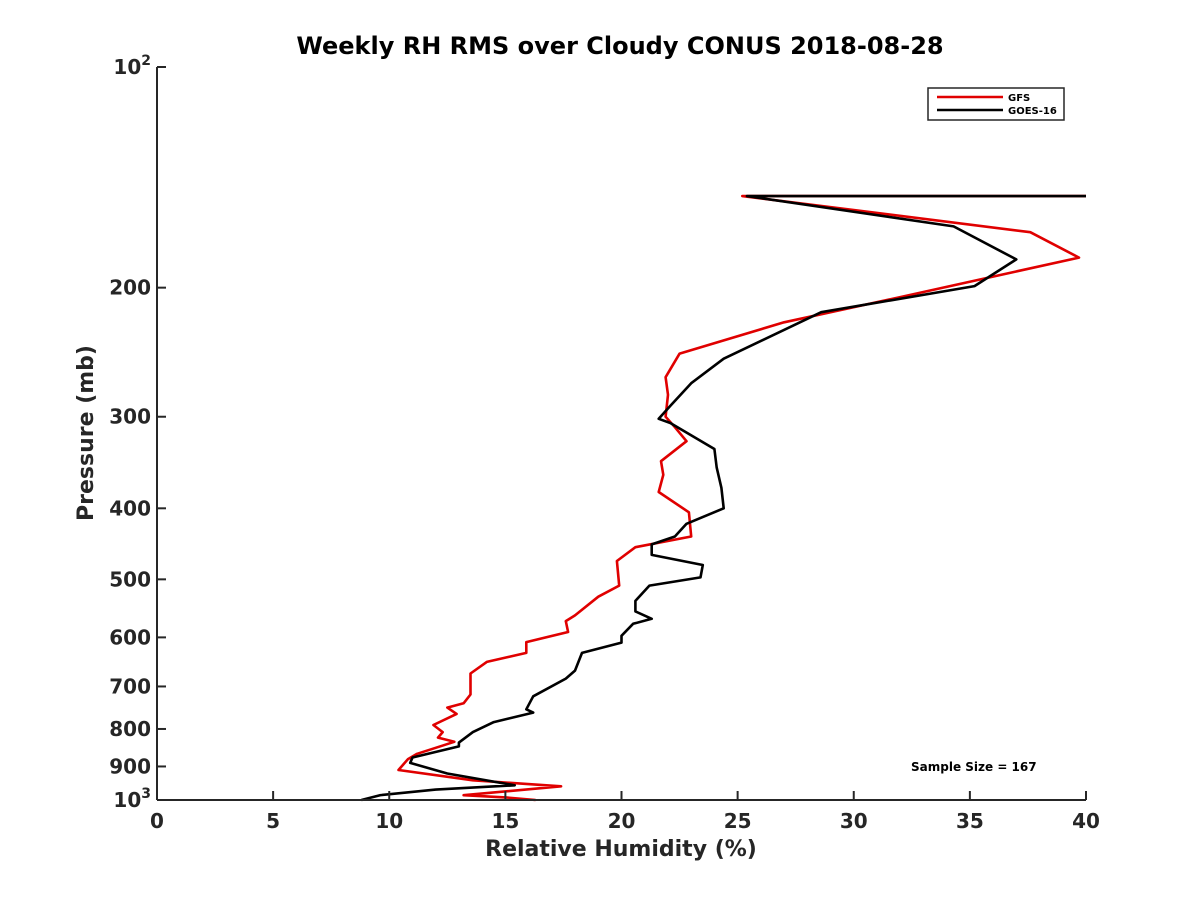 This screenshot has height=900, width=1200. What do you see at coordinates (130, 729) in the screenshot?
I see `y-tick-label: 800` at bounding box center [130, 729].